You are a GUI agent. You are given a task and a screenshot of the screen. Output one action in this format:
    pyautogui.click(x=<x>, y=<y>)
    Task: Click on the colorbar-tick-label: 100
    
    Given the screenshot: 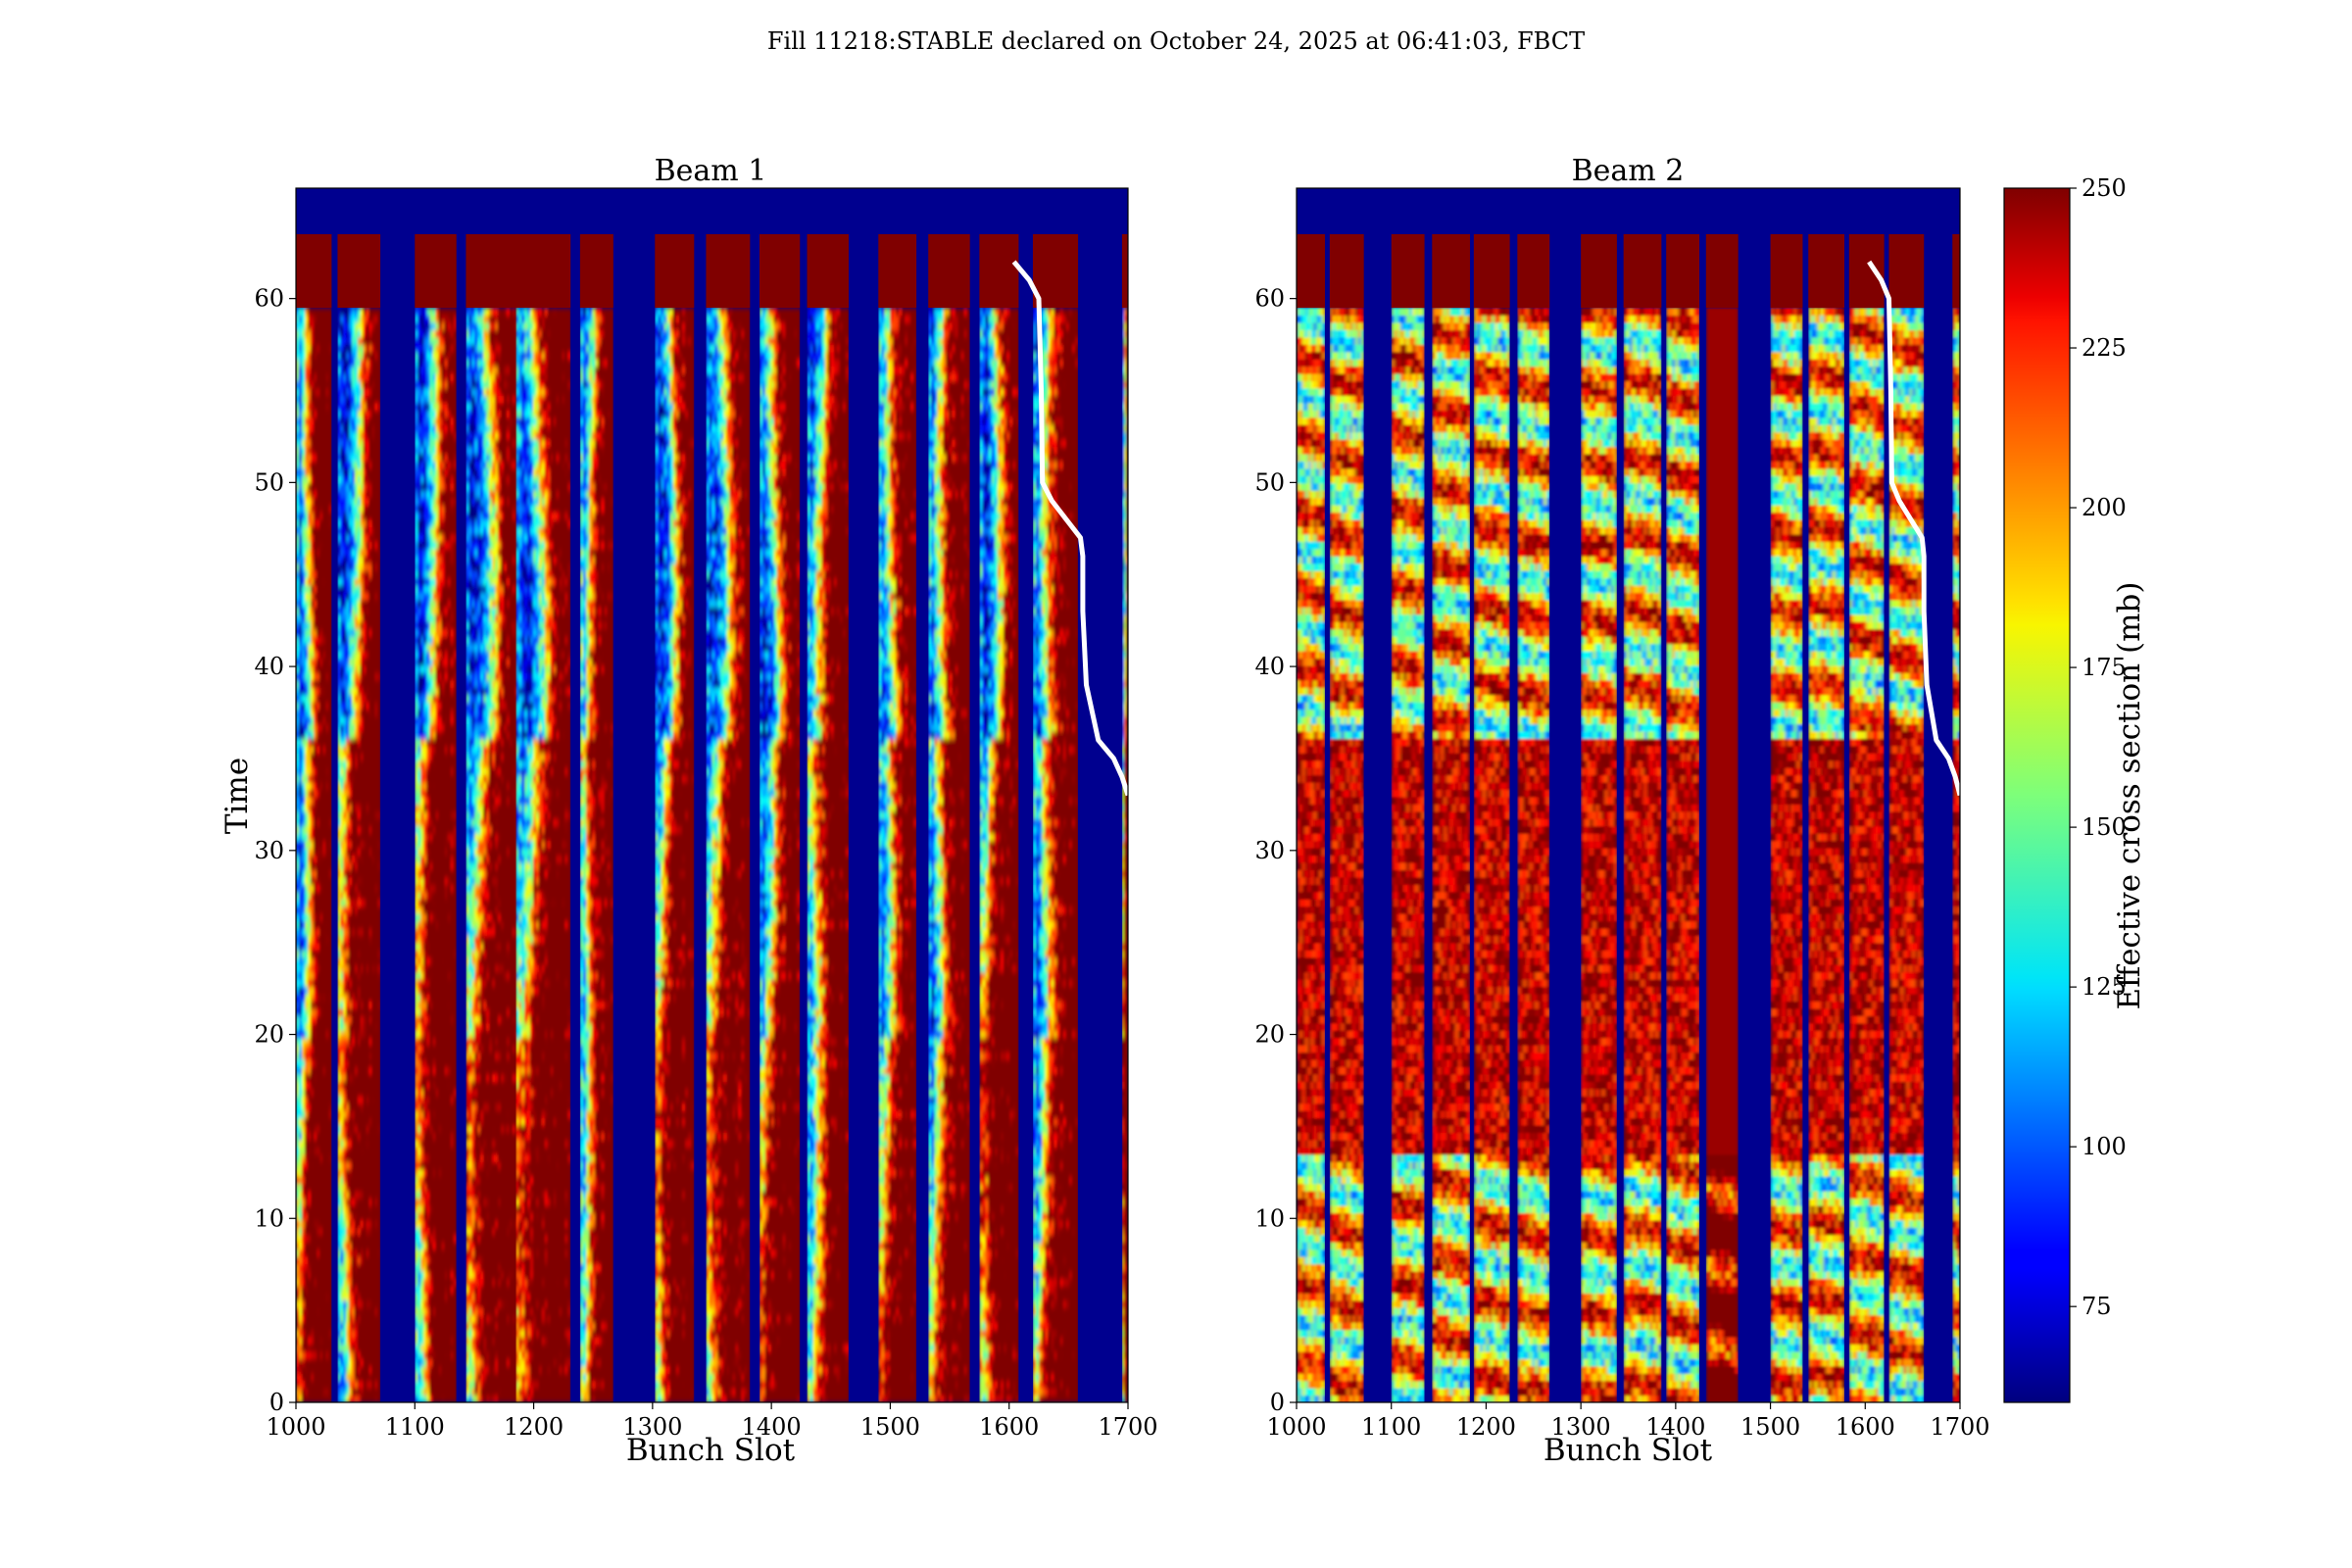 What is the action you would take?
    pyautogui.click(x=2104, y=1146)
    